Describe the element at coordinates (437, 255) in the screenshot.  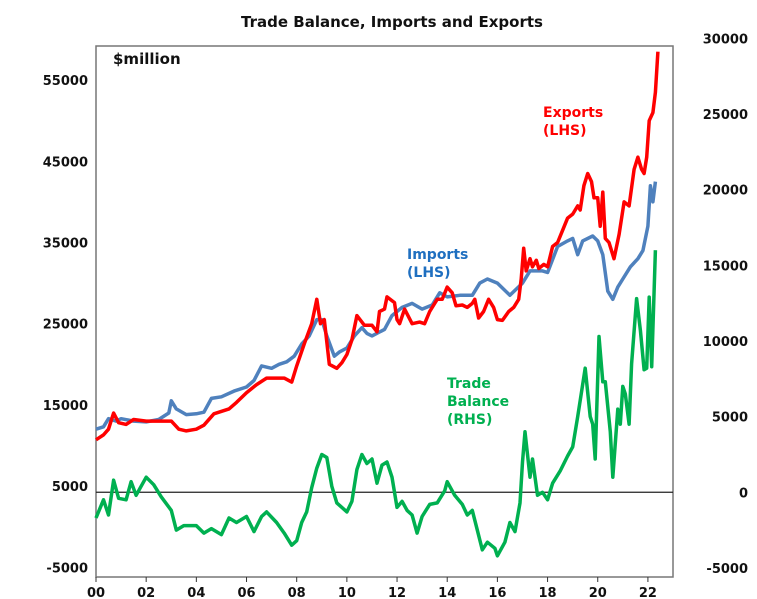
I see `series-label: Imports` at that location.